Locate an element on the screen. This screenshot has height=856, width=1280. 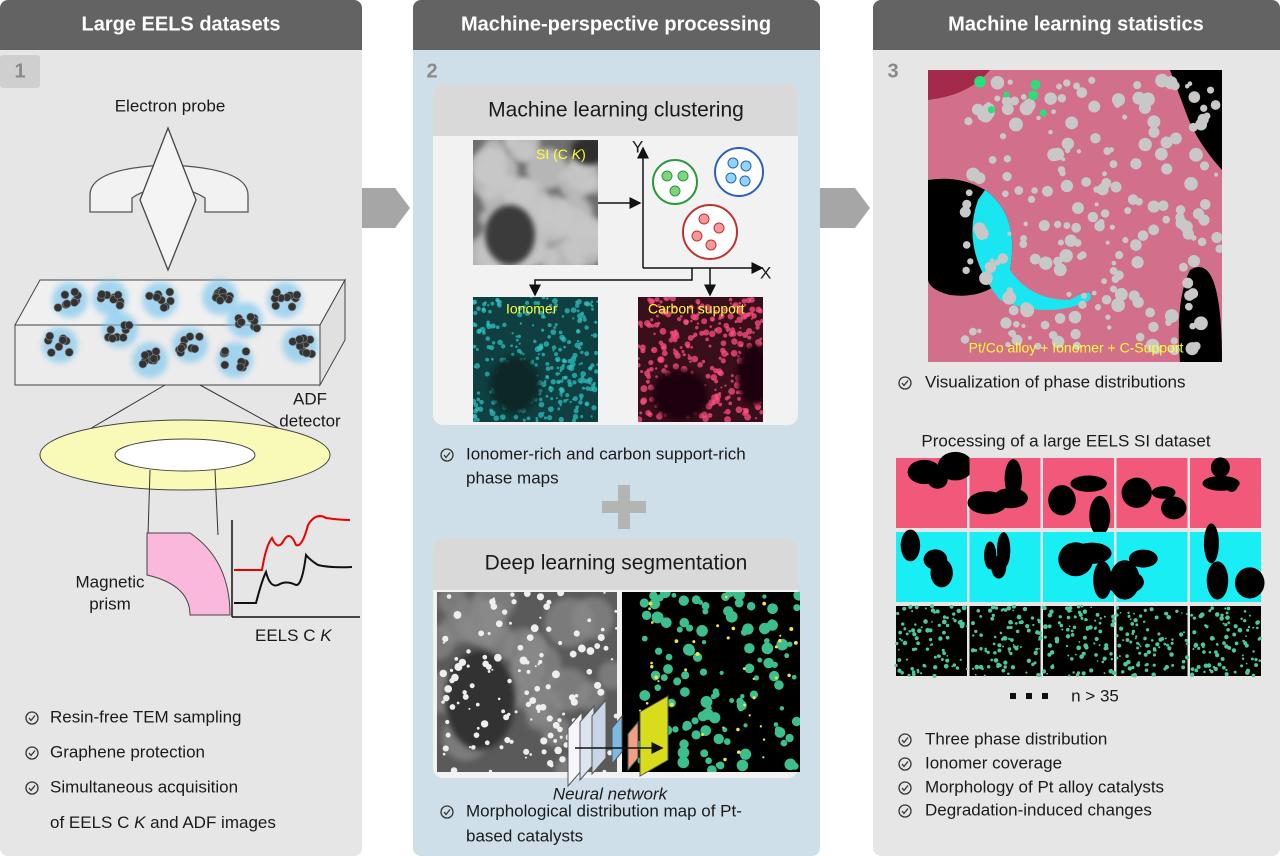
bullet-text: Morphological distribution map of Pt- is located at coordinates (604, 810).